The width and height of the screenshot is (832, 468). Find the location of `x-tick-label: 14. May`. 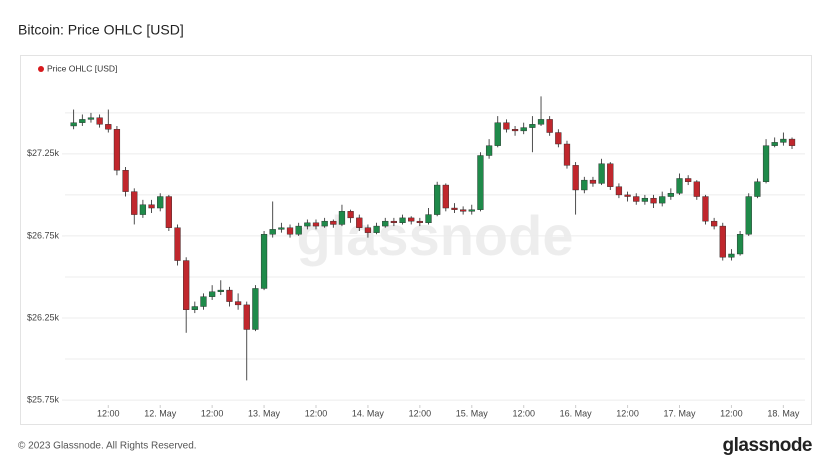

x-tick-label: 14. May is located at coordinates (368, 413).